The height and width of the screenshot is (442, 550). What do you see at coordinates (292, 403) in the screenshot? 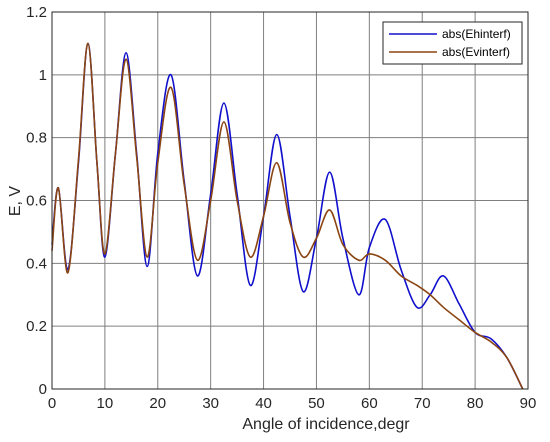
I see `x-tick-labels: 0 10 20 30 40 50 60 70 80 90` at bounding box center [292, 403].